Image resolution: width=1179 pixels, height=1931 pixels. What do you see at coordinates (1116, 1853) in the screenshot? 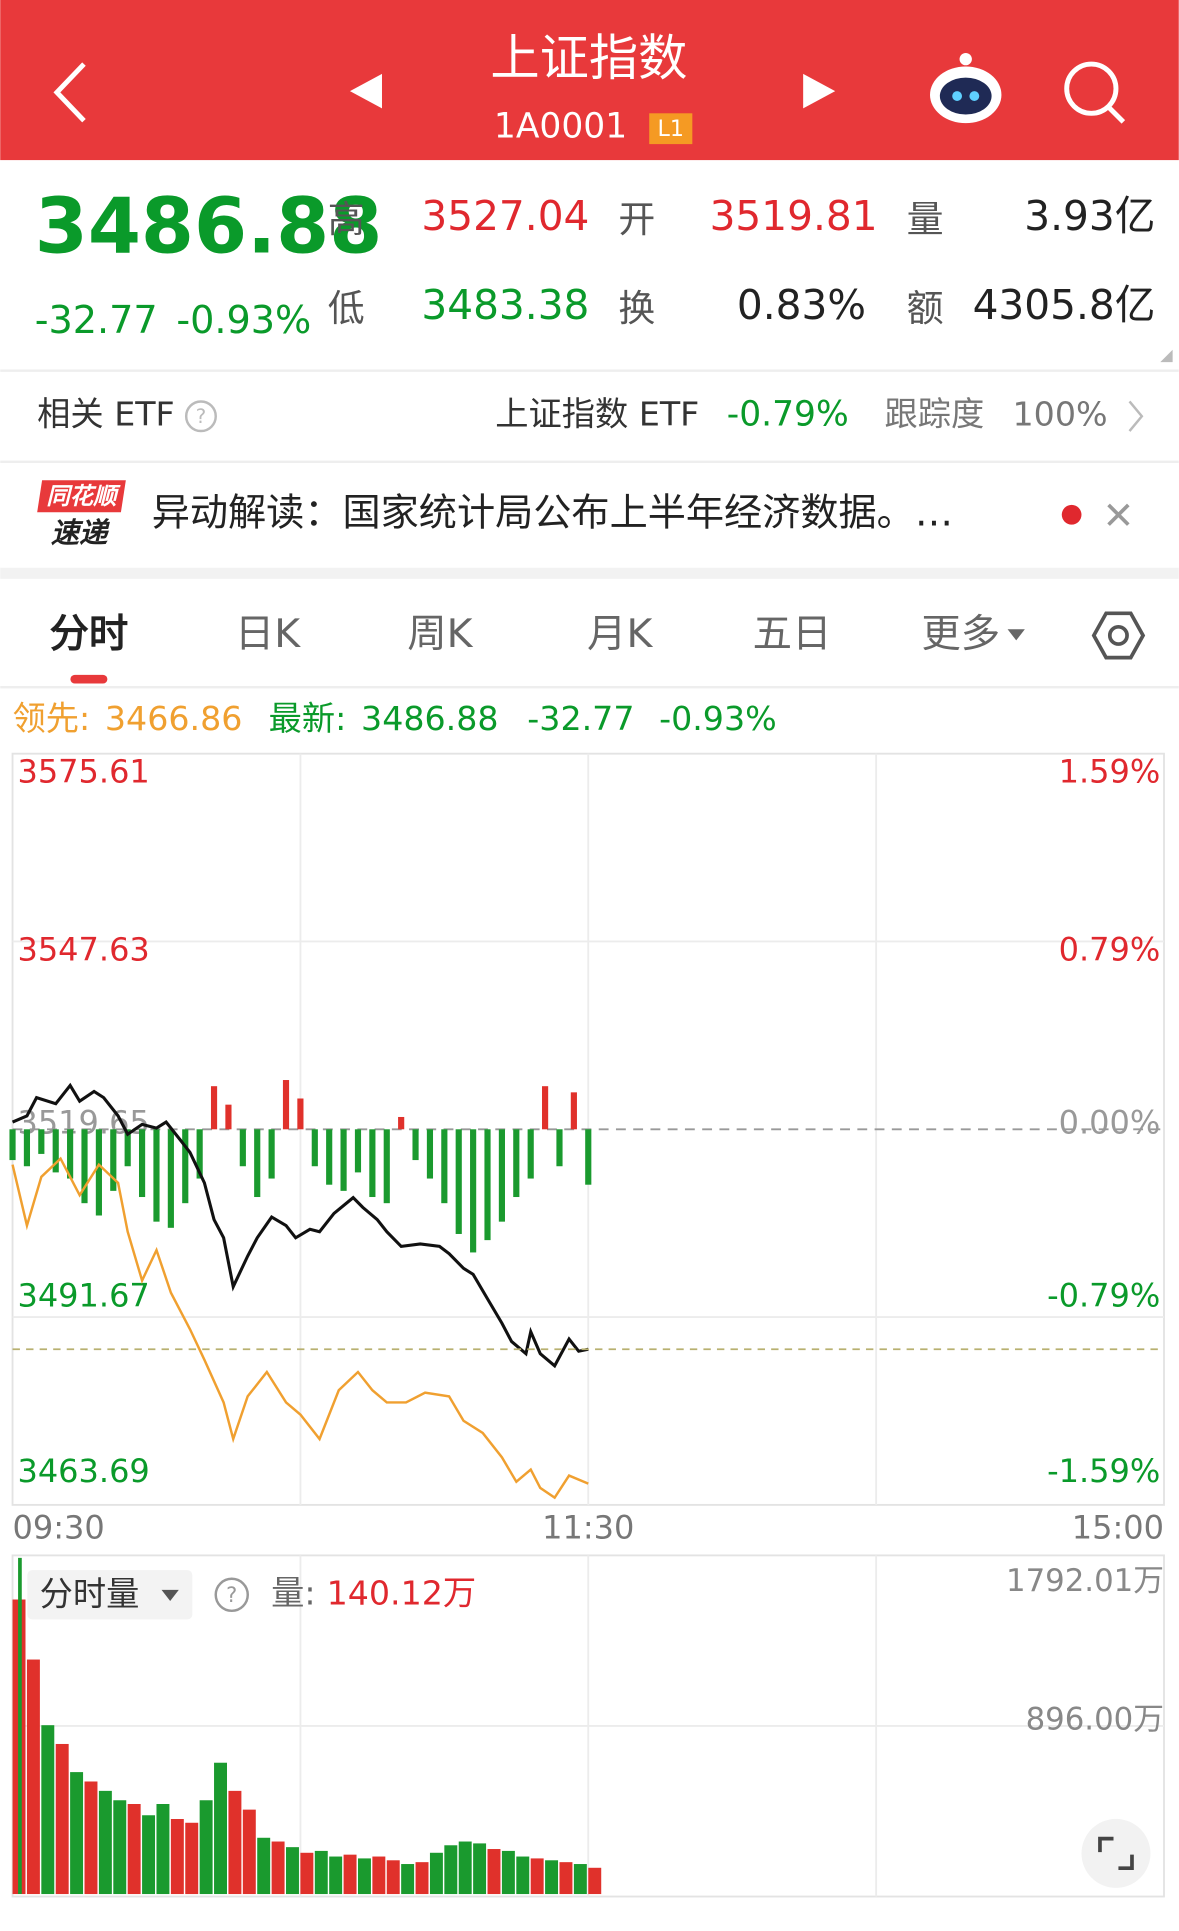
I see `fullscreen-button` at bounding box center [1116, 1853].